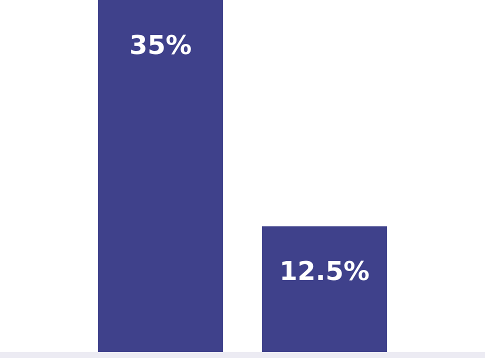  I want to click on data-label: 12.5%, so click(324, 272).